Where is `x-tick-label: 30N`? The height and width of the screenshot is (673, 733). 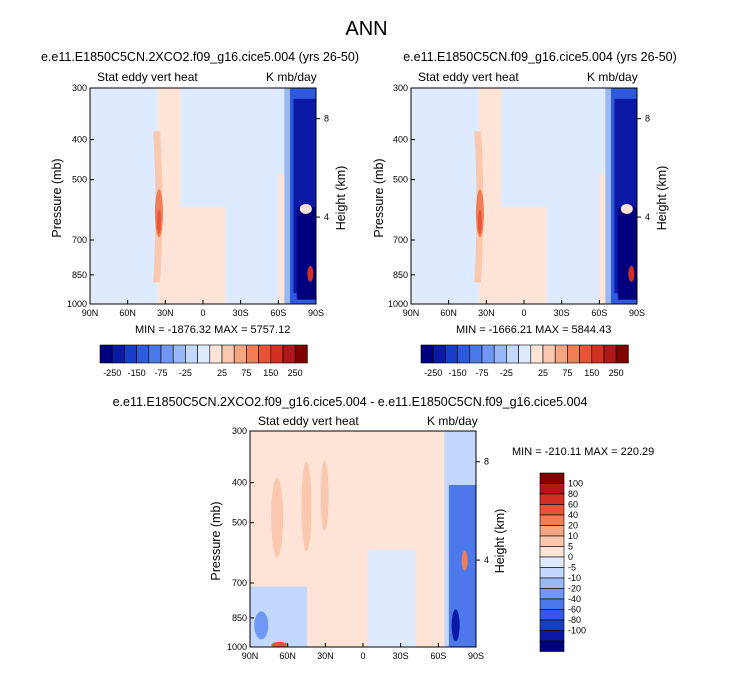 x-tick-label: 30N is located at coordinates (165, 313).